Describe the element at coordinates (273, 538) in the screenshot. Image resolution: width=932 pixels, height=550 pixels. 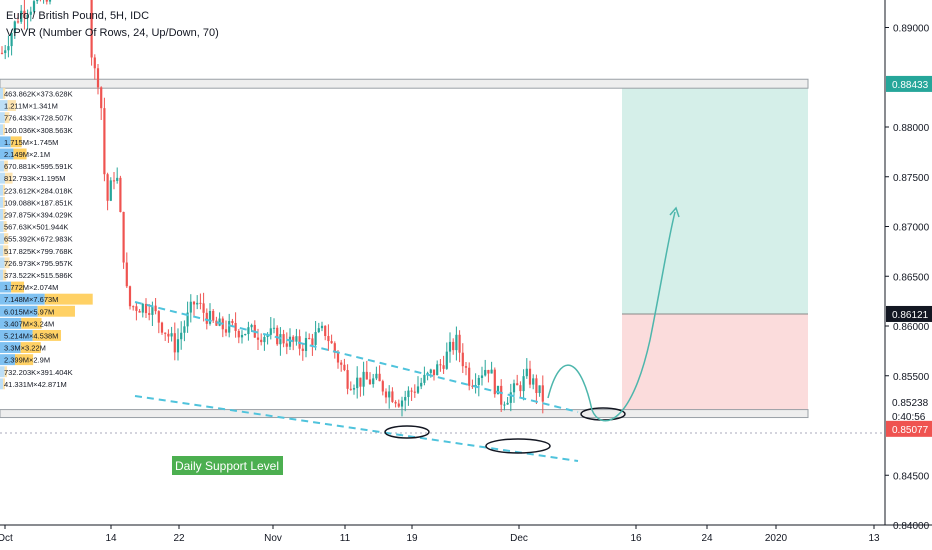
I see `time-tick-label: Nov` at that location.